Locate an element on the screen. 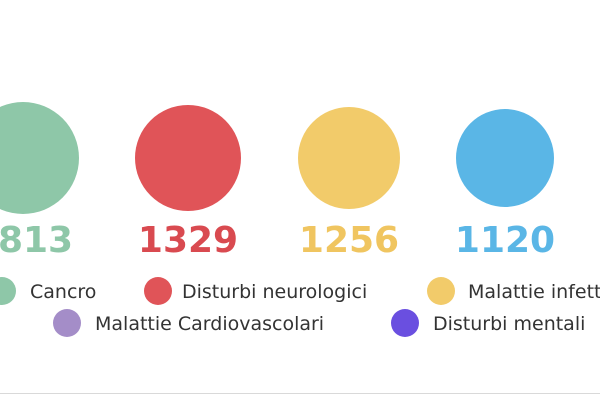  legend-label: Malattie infettive is located at coordinates (534, 292).